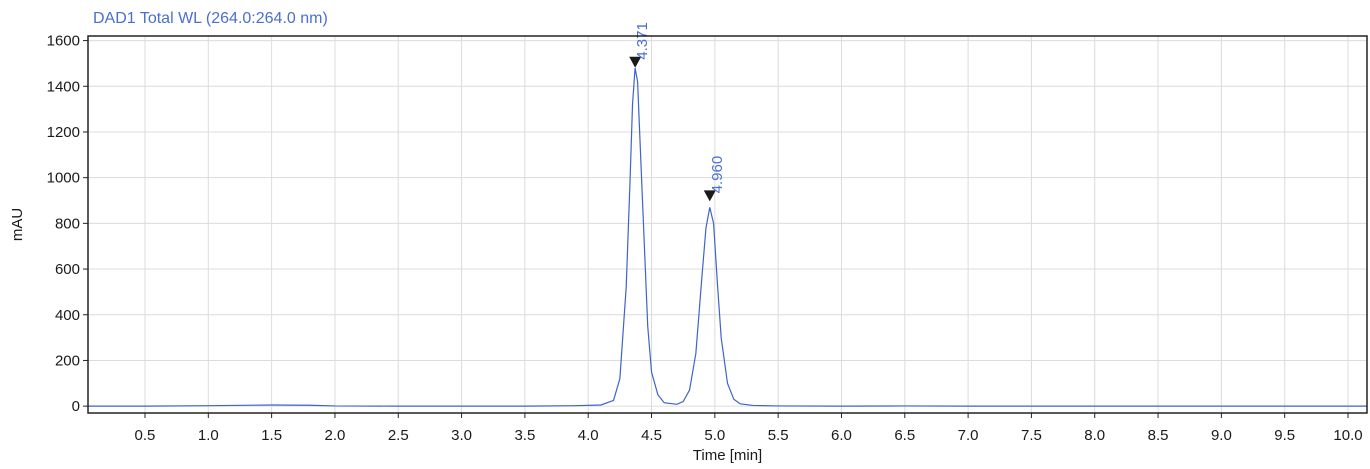 The image size is (1370, 469). Describe the element at coordinates (1158, 435) in the screenshot. I see `x-tick-label: 8.5` at that location.